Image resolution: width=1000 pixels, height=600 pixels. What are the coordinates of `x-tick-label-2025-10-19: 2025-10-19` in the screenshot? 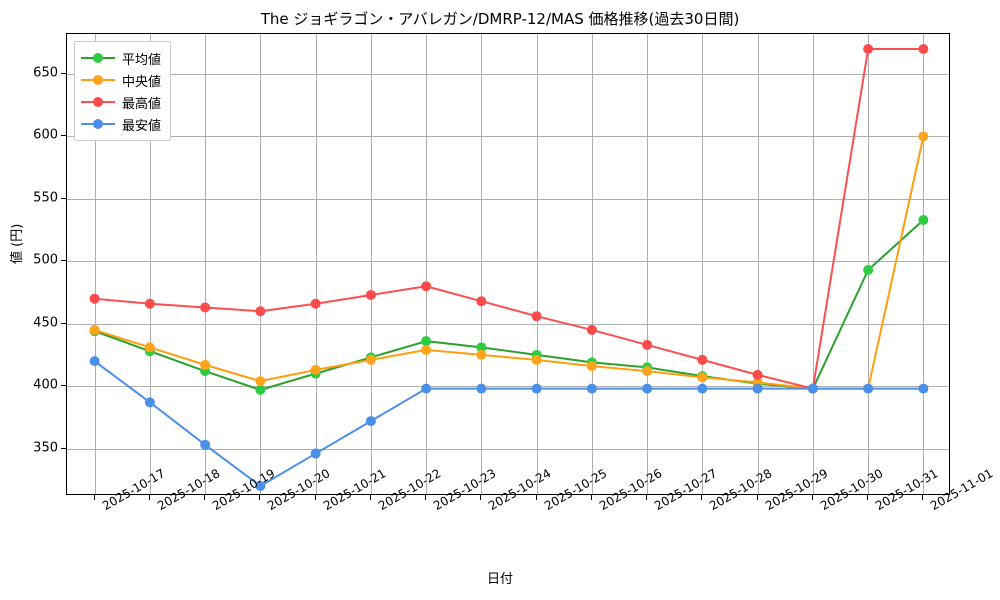 It's located at (243, 489).